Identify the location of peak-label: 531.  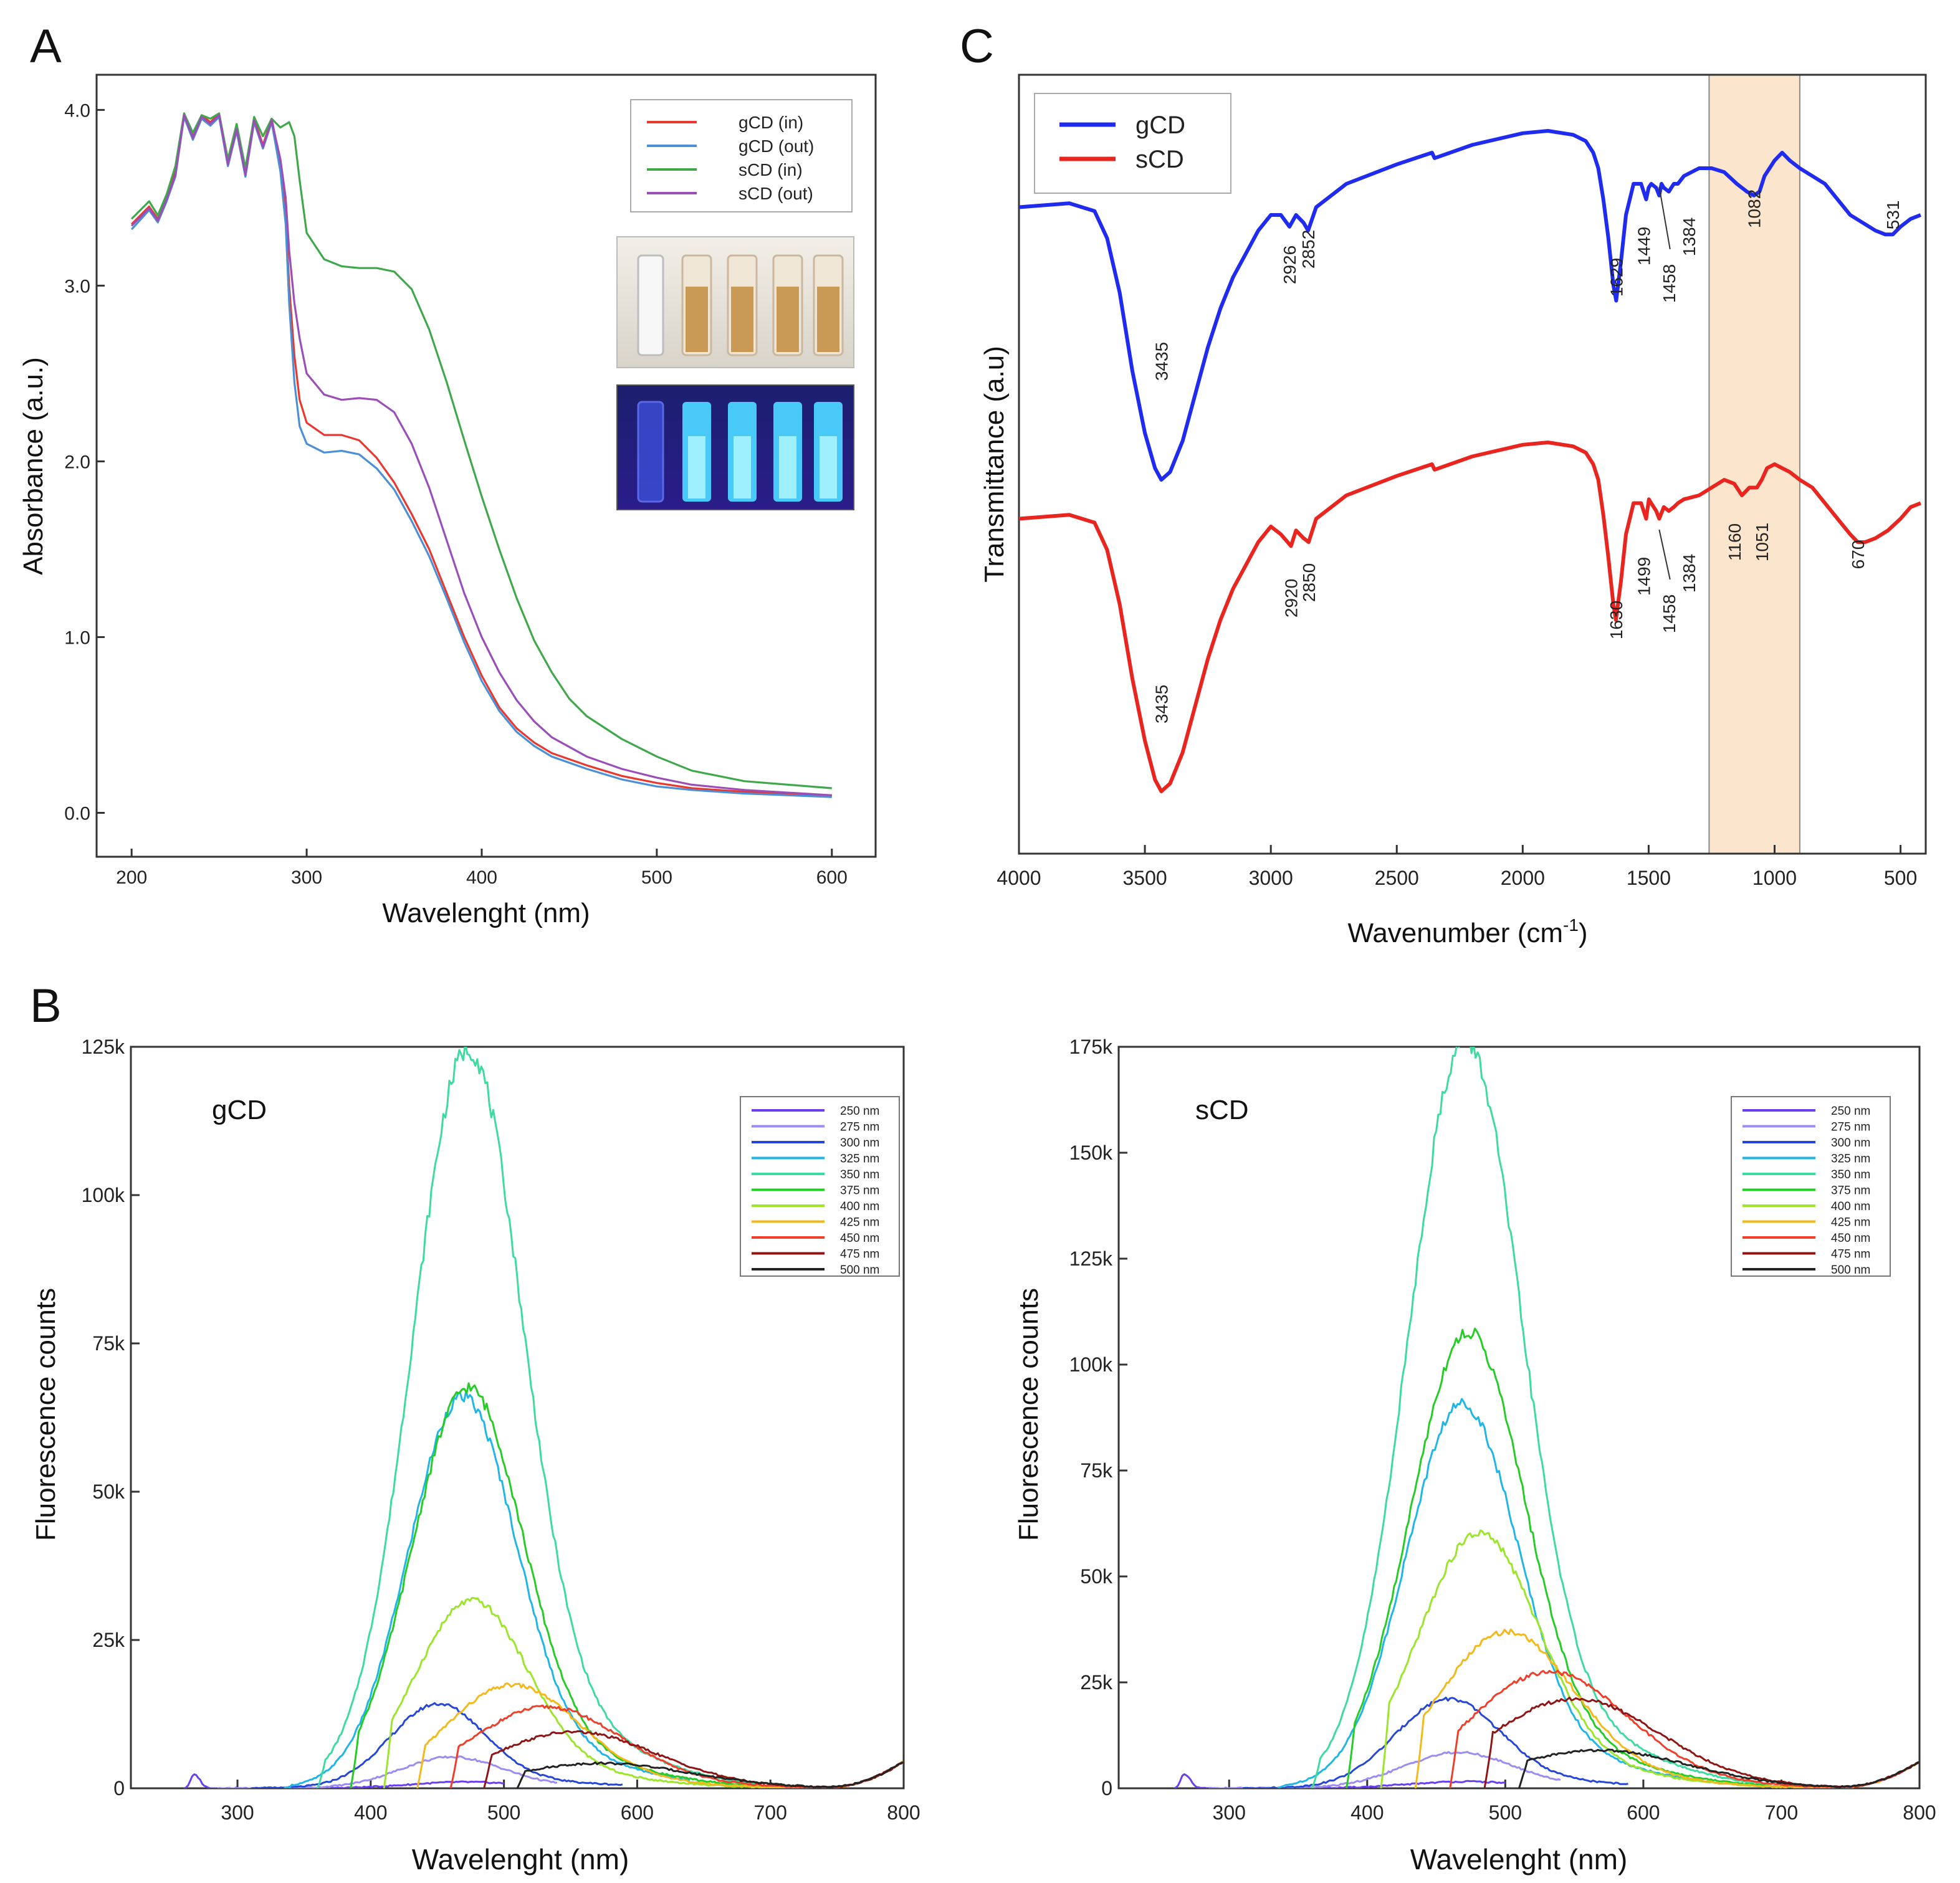
(1893, 215).